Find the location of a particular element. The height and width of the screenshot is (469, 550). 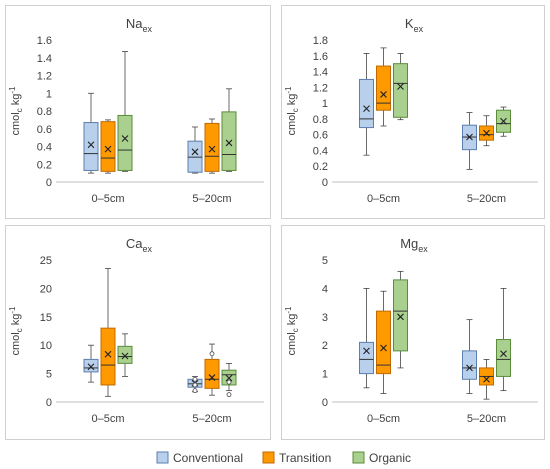

chart-legend: Conventional Transition Organic is located at coordinates (283, 458).